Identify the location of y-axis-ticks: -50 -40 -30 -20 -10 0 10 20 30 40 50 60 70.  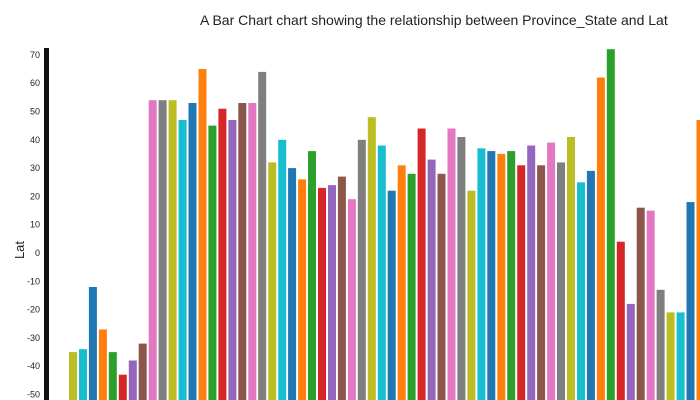
(33, 225).